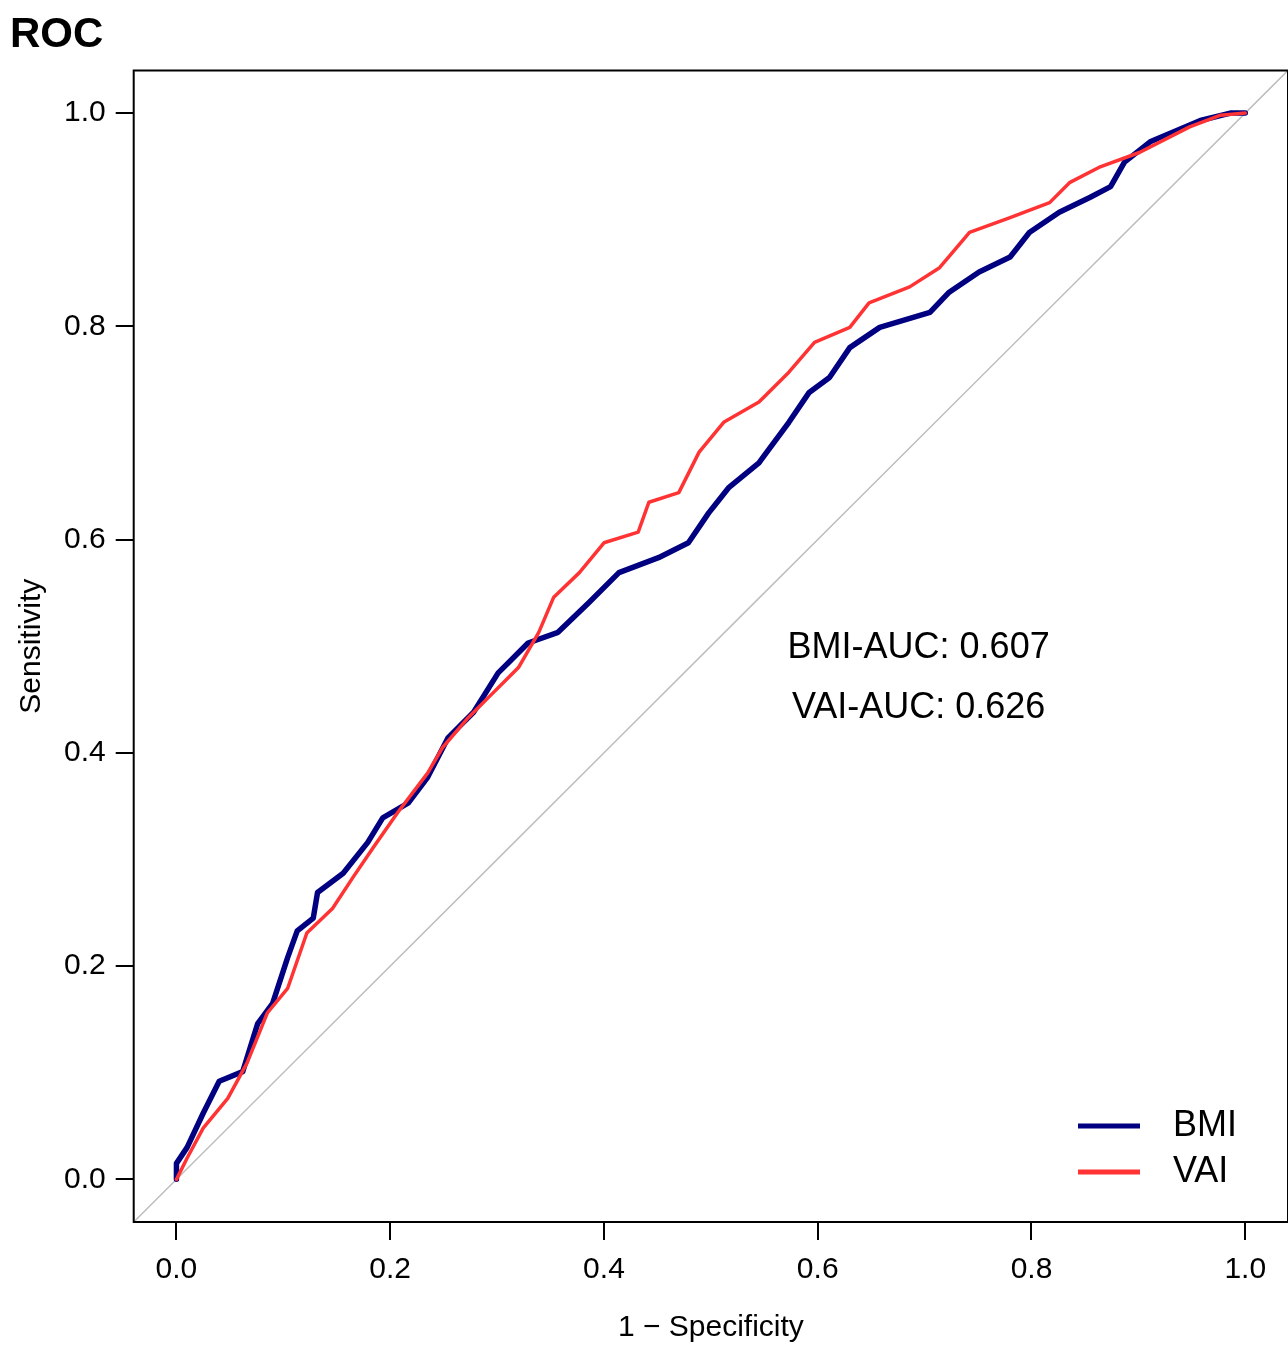 The width and height of the screenshot is (1288, 1355). Describe the element at coordinates (710, 1326) in the screenshot. I see `x-axis-title: 1 − Specificity` at that location.